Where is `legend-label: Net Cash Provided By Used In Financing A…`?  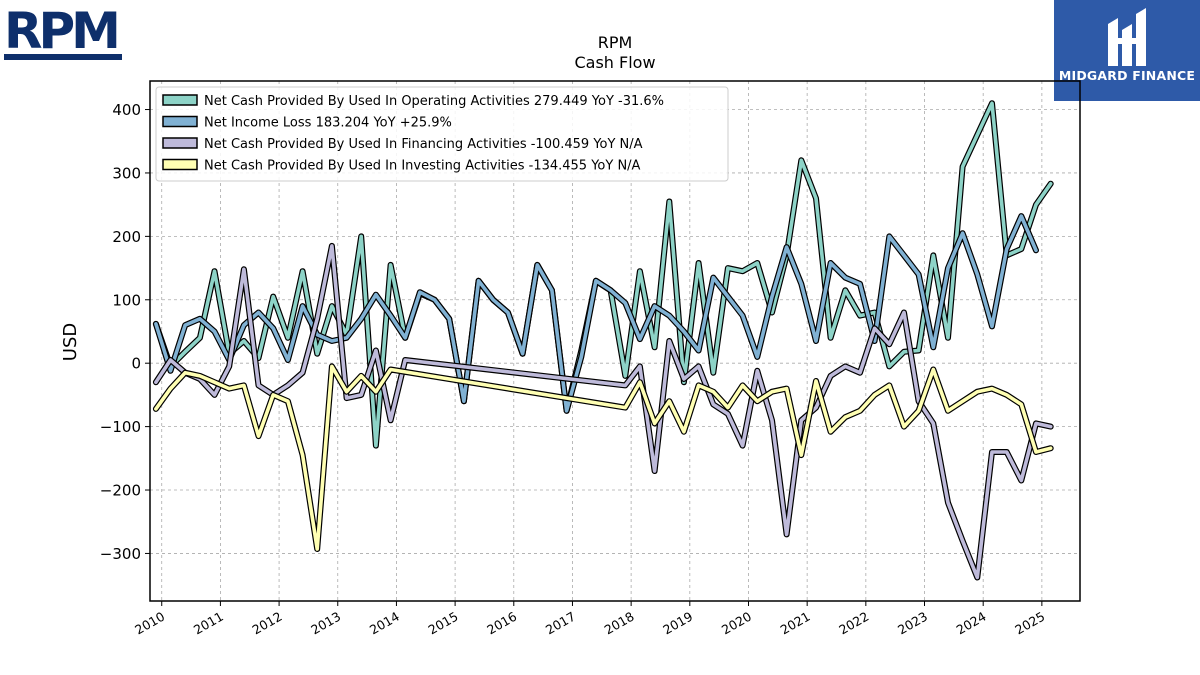 legend-label: Net Cash Provided By Used In Financing A… is located at coordinates (423, 144).